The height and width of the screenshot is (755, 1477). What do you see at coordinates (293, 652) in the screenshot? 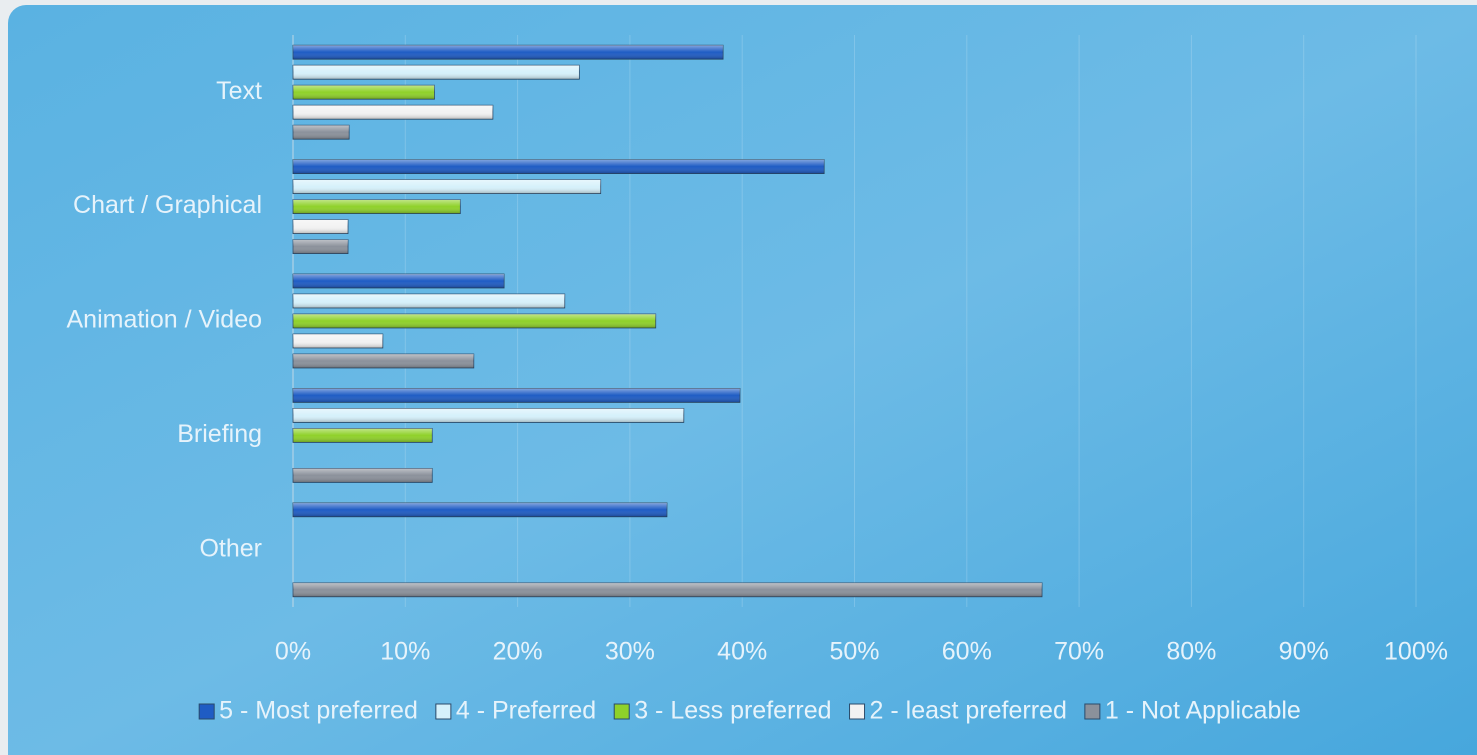
I see `x-tick-label: 0%` at bounding box center [293, 652].